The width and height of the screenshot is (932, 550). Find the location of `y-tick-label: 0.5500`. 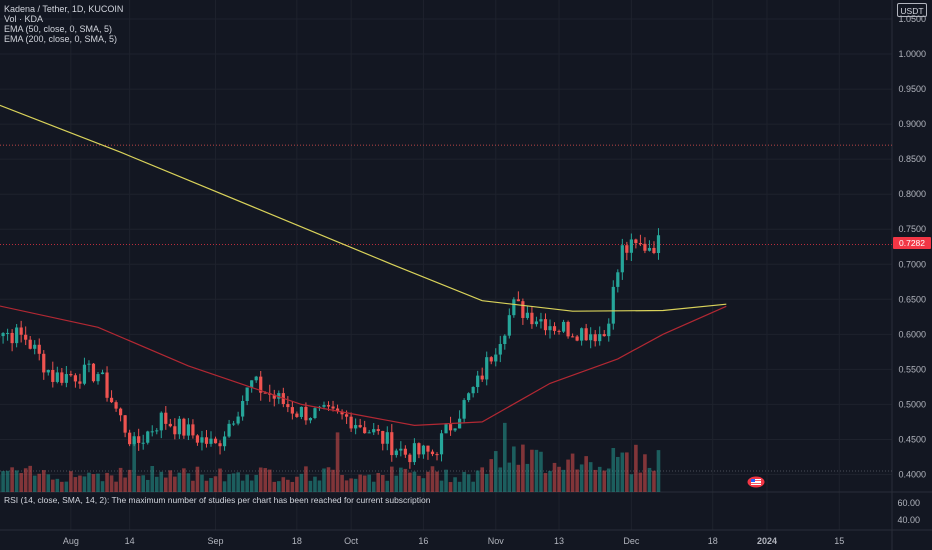

y-tick-label: 0.5500 is located at coordinates (912, 369).